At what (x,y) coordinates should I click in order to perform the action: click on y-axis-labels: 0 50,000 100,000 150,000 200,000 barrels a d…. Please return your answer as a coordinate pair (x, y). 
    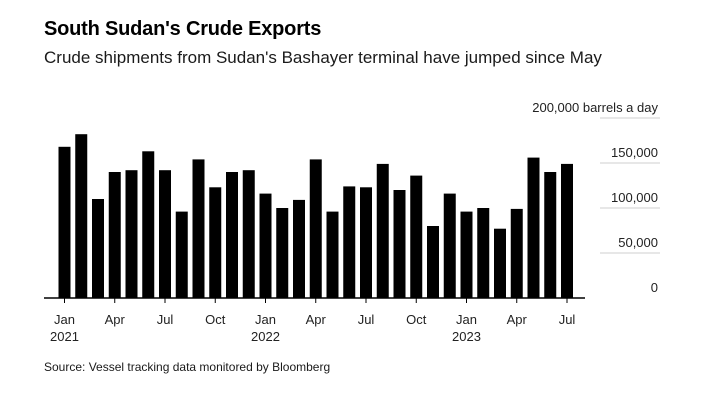
    Looking at the image, I should click on (595, 197).